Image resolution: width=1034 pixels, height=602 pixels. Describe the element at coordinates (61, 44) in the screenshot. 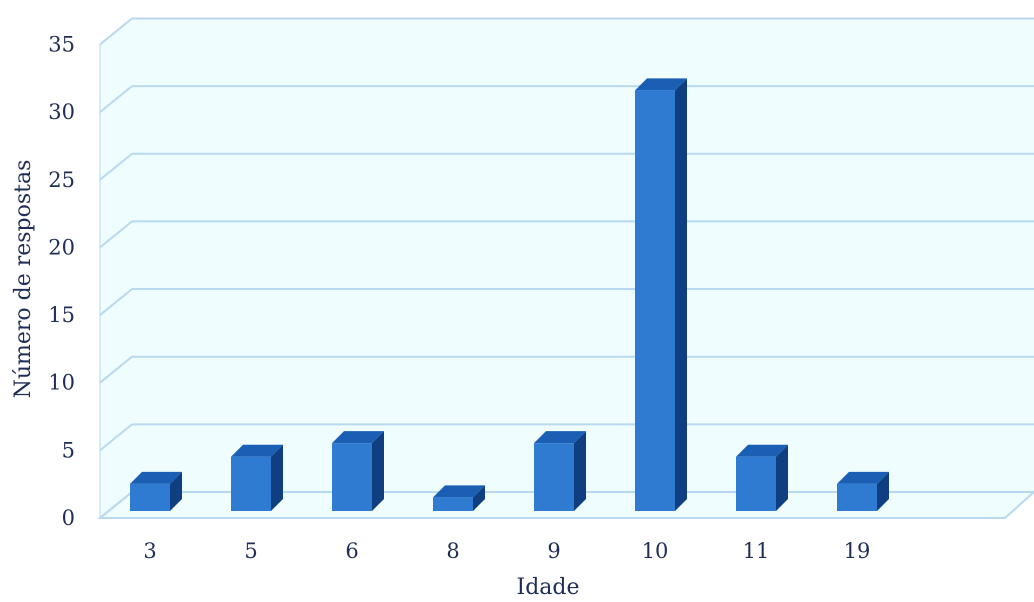

I see `y-tick-label: 35` at that location.